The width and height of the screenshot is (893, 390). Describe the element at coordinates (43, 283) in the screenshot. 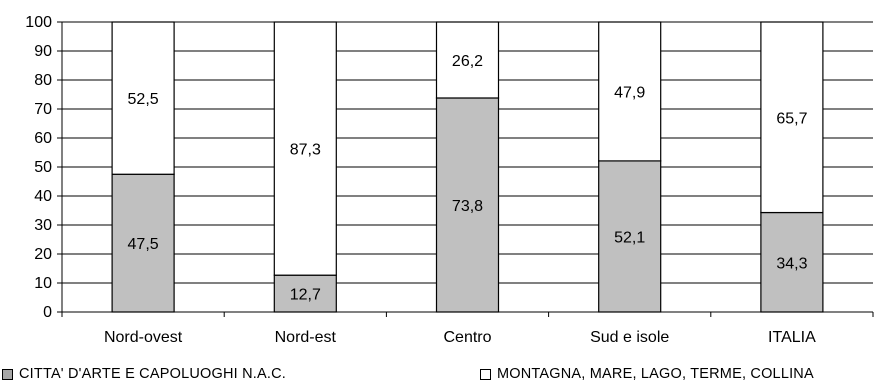

I see `y-tick-label: 10` at that location.